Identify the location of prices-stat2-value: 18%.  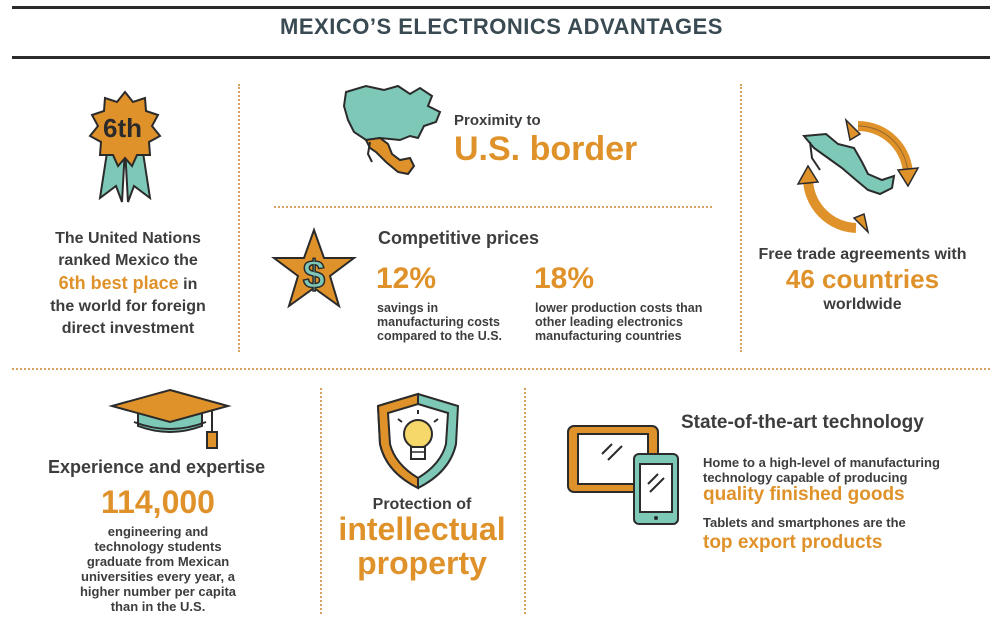
(564, 278).